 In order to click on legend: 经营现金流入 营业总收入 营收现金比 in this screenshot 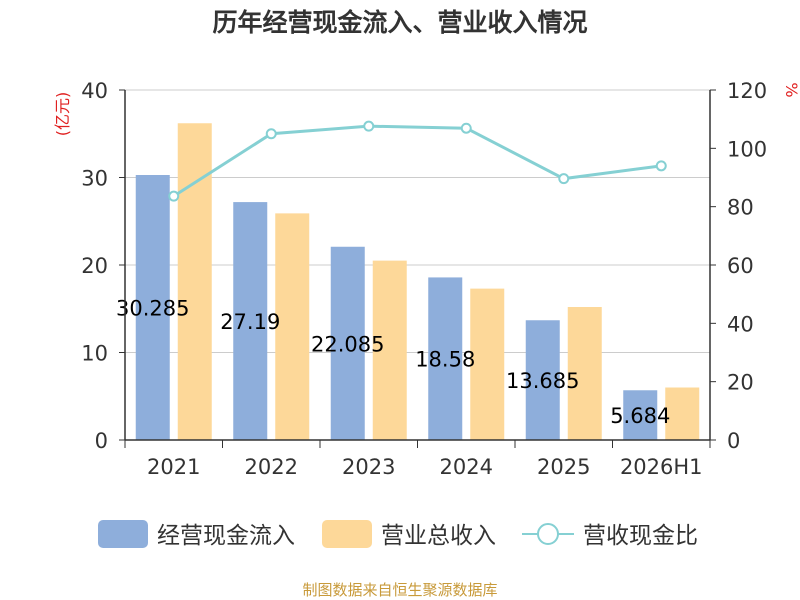, I will do `click(398, 534)`.